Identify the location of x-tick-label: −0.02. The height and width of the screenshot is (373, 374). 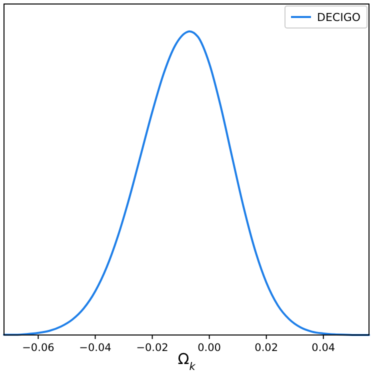
(152, 348).